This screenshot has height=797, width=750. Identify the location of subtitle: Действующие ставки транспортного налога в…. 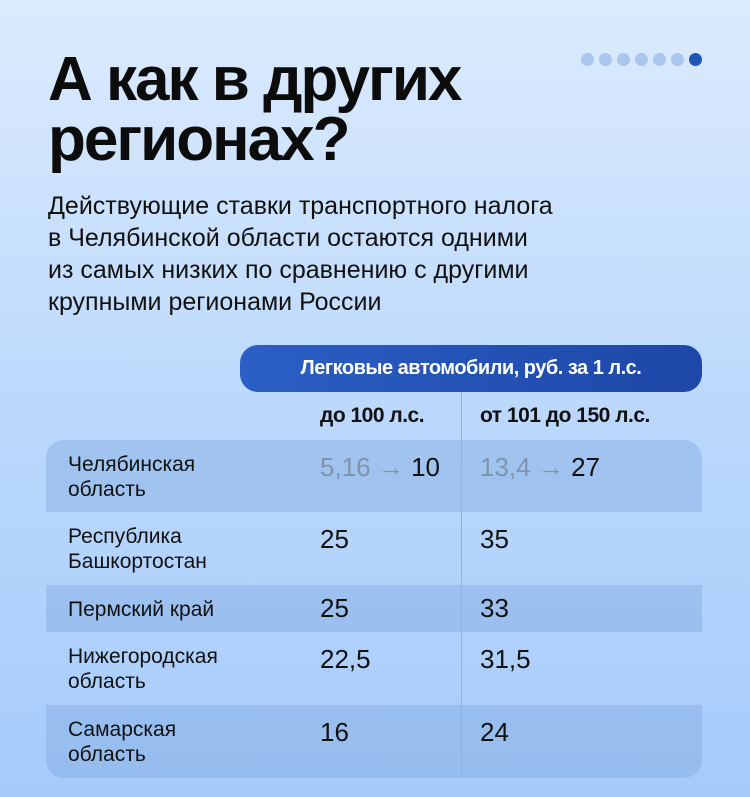
(300, 254).